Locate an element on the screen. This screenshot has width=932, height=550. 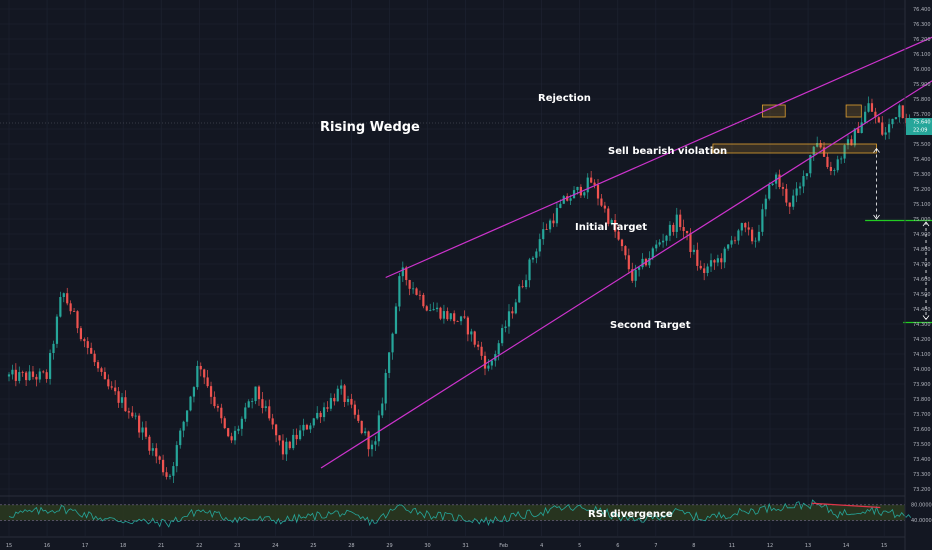
label-sell-bearish-violation: Sell bearish violation is located at coordinates (667, 151).